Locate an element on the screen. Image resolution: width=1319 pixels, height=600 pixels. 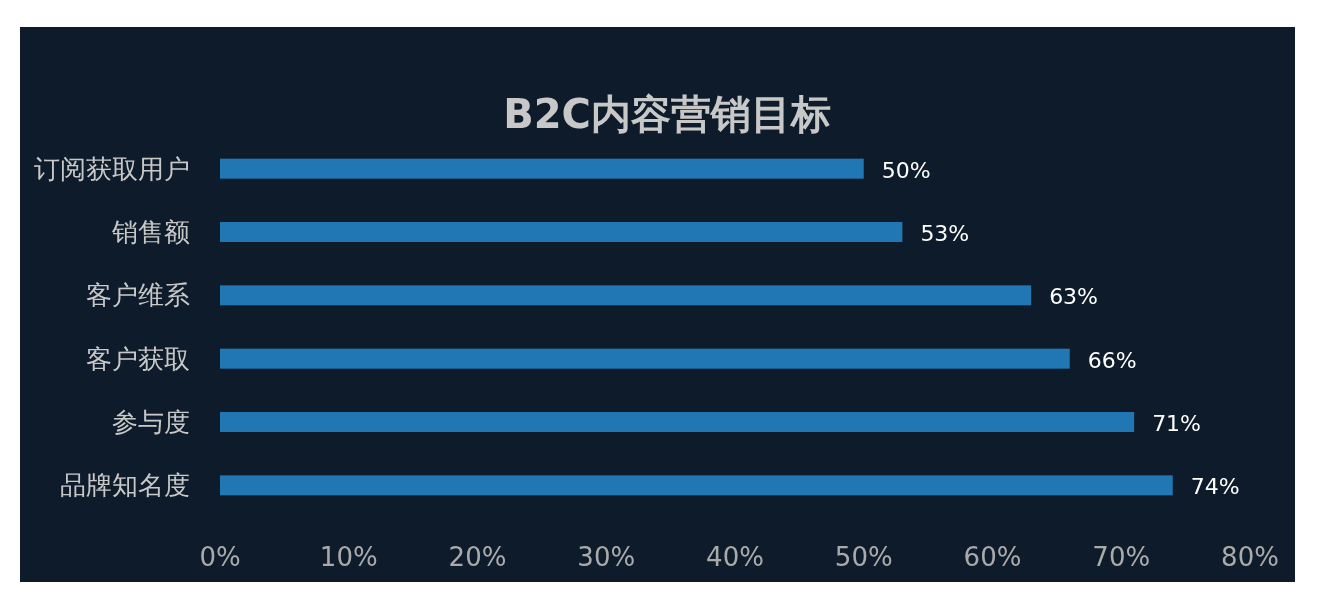
x-tick-label: 30% is located at coordinates (606, 557).